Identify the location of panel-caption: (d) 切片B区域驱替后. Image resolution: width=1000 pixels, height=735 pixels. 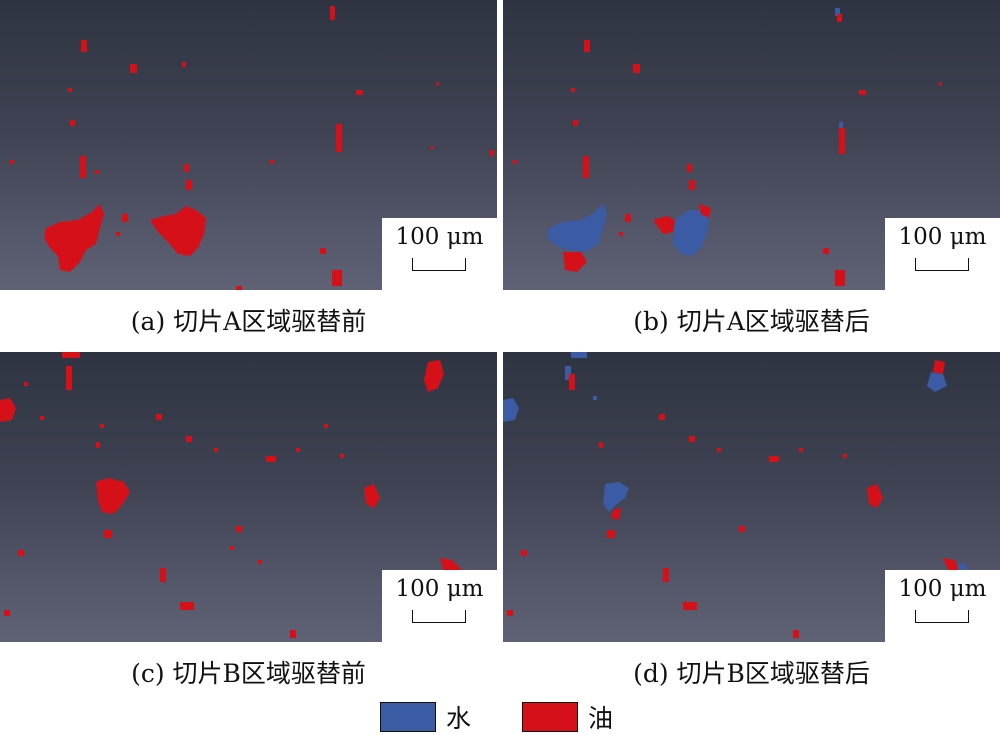
(751, 673).